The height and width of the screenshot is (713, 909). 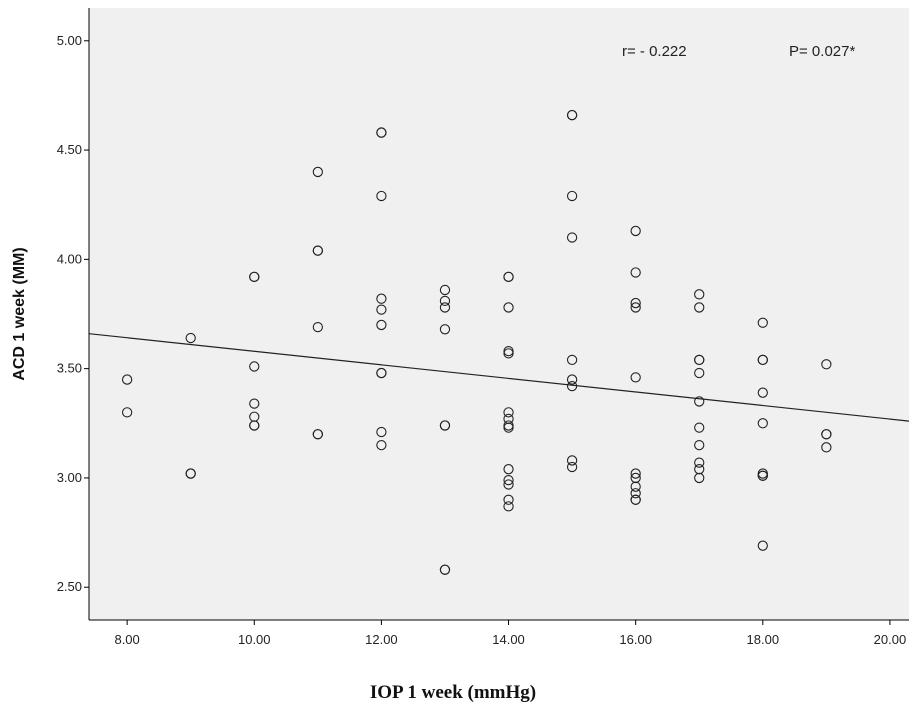 What do you see at coordinates (69, 258) in the screenshot?
I see `y-tick-label: 4.00` at bounding box center [69, 258].